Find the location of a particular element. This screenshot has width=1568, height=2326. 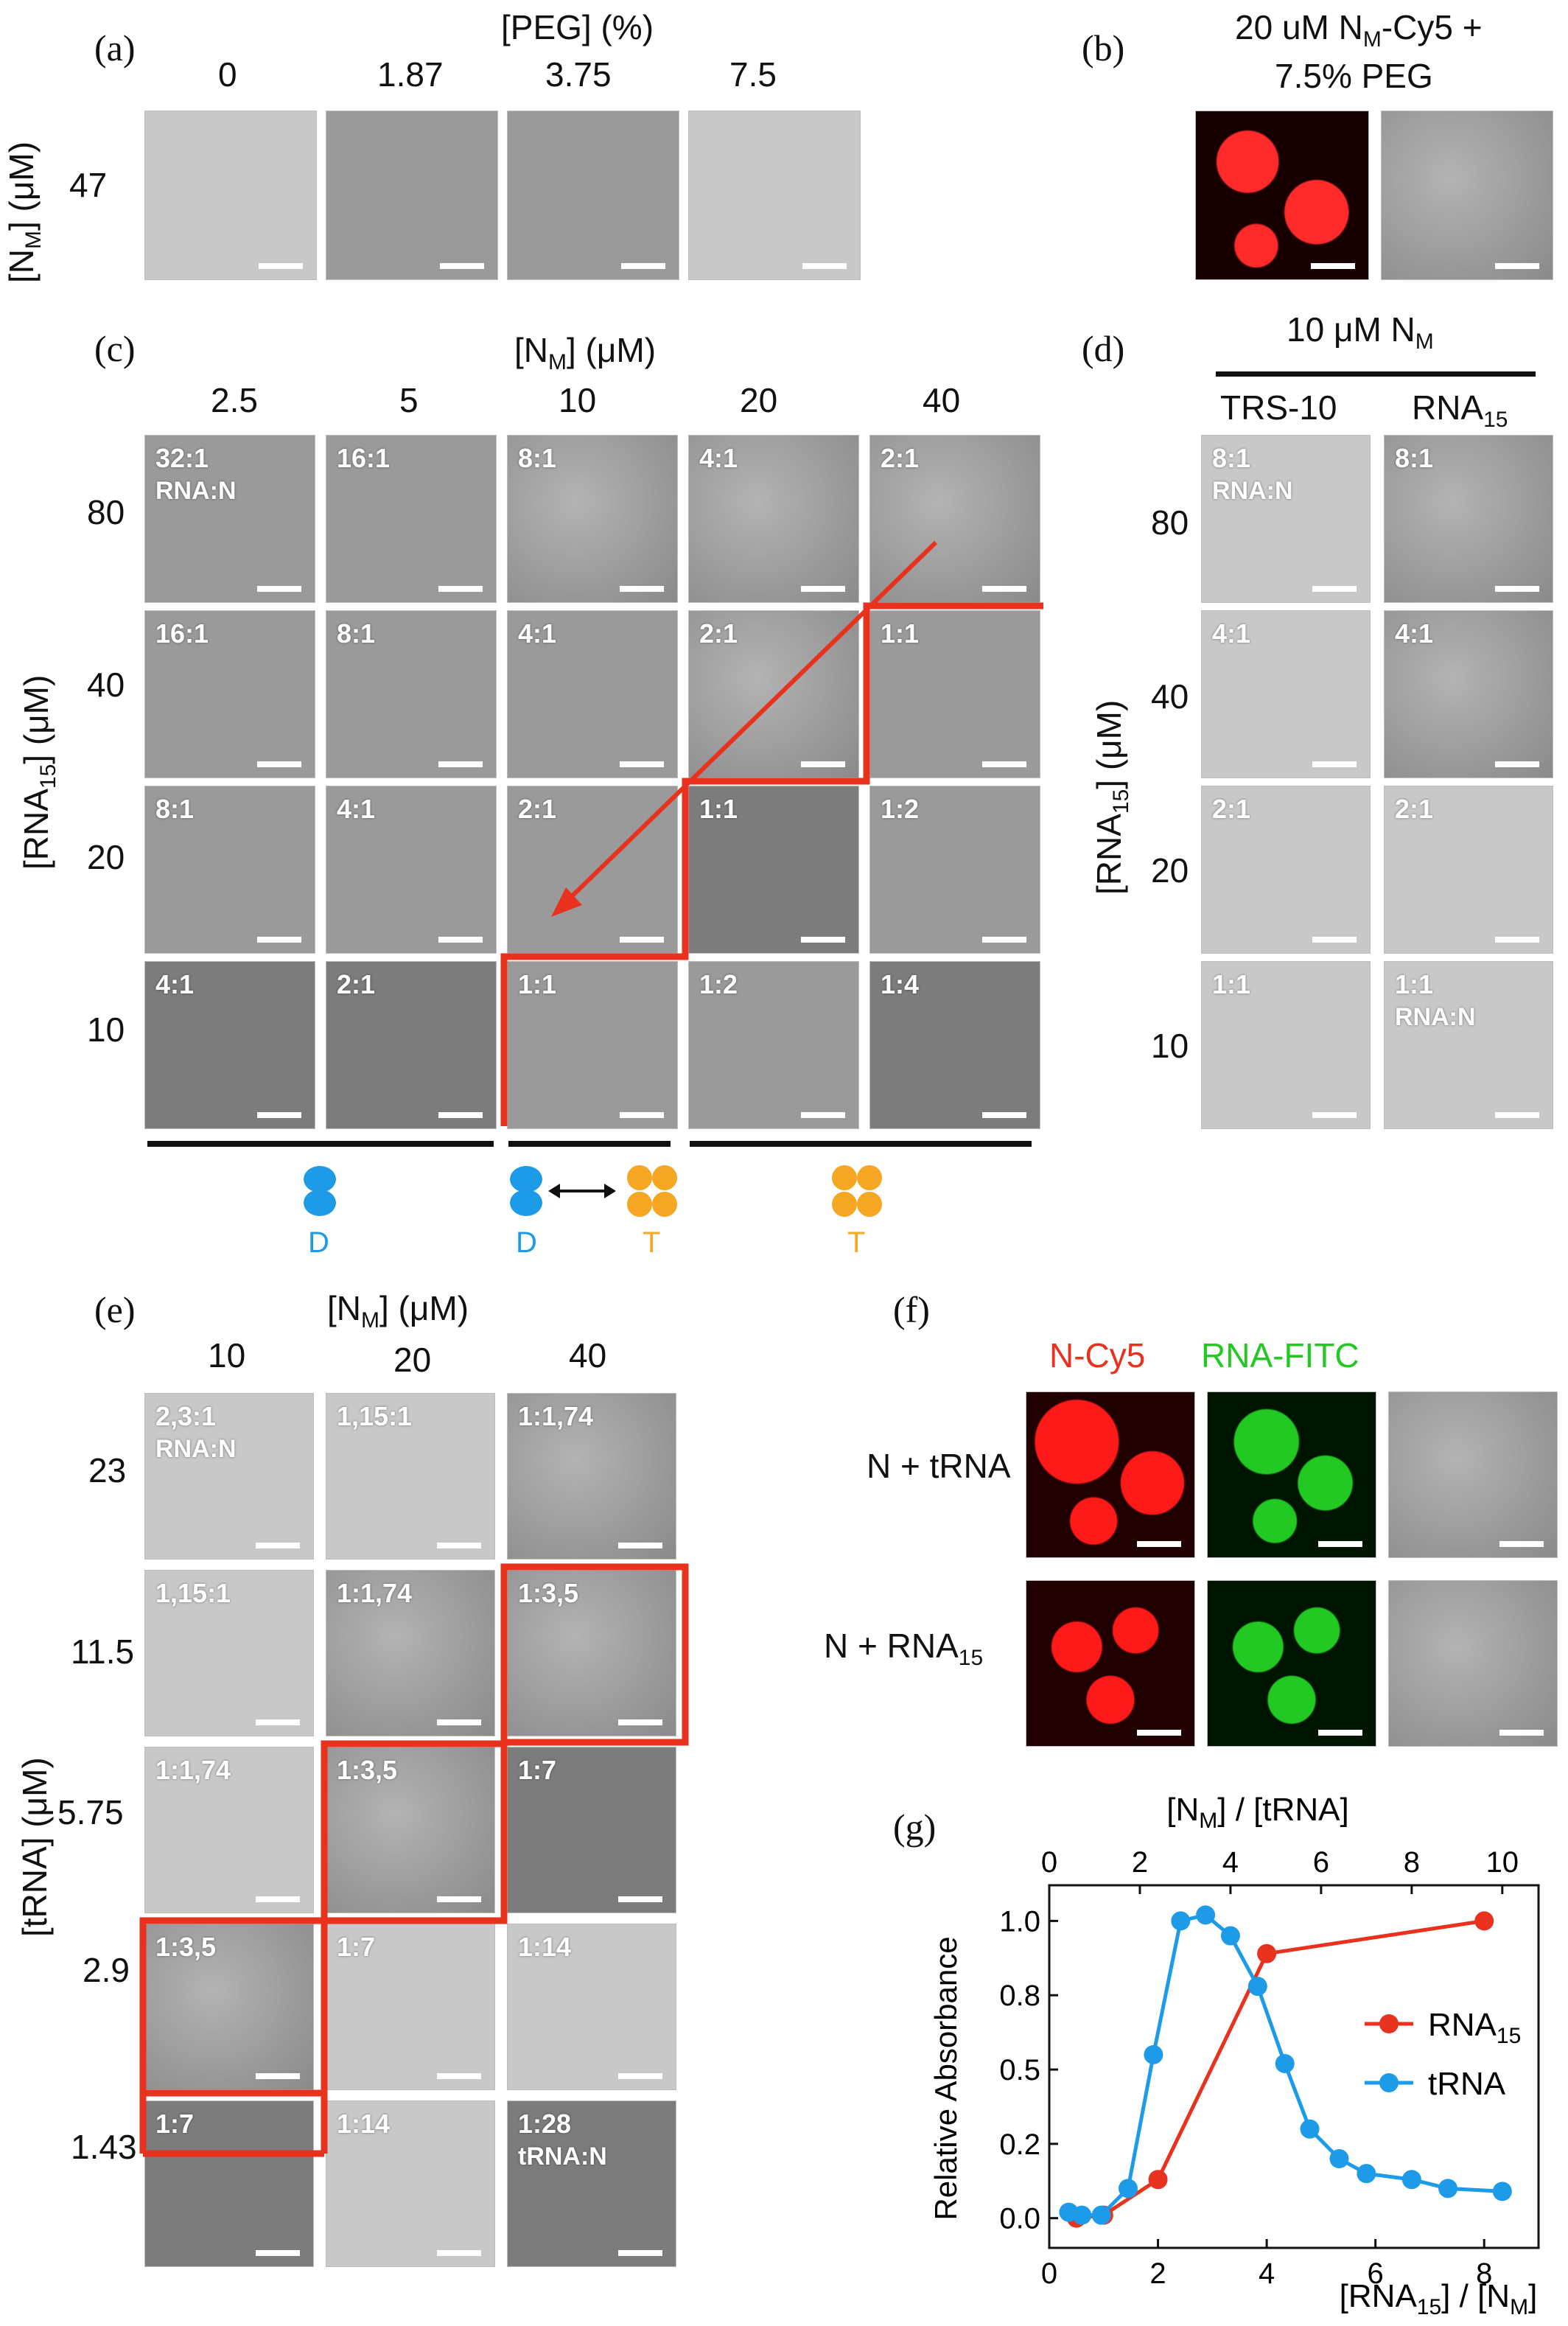

ratio-label: 1:3,5 is located at coordinates (367, 1770).